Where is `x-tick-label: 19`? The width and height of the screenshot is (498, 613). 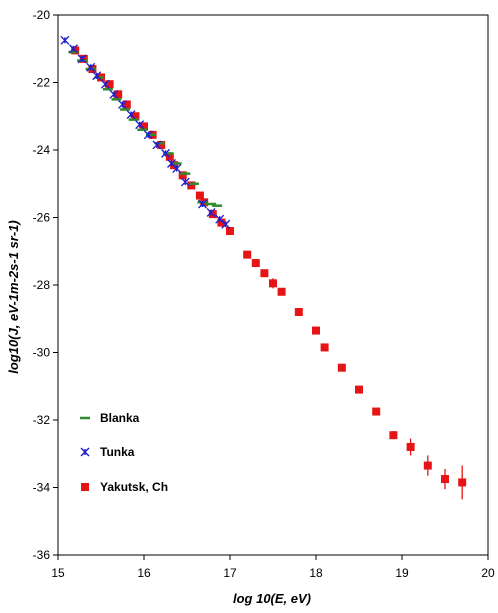 x-tick-label: 19 is located at coordinates (402, 573).